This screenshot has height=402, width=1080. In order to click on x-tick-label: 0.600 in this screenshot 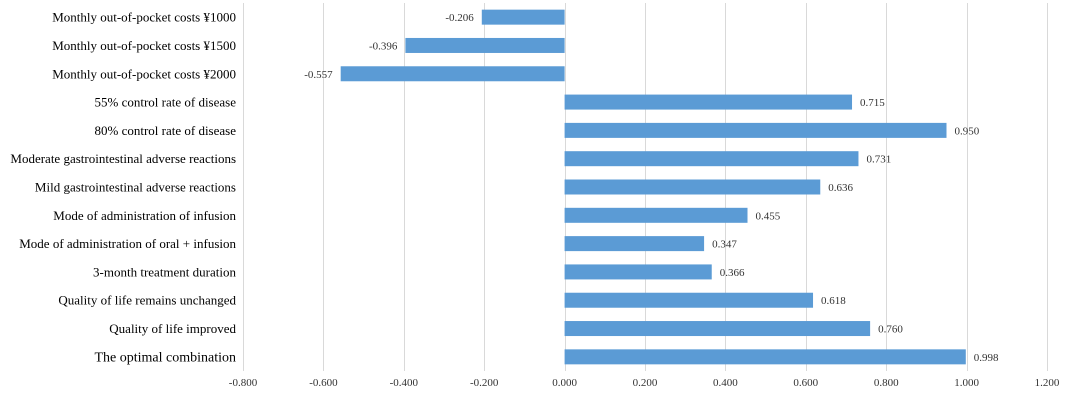, I will do `click(805, 383)`.